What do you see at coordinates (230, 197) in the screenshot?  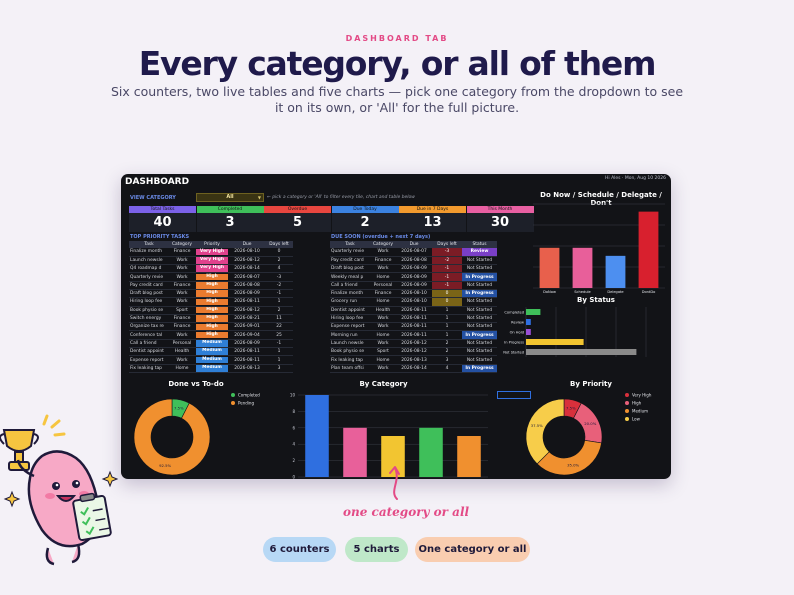 I see `category-dropdown: All ▼` at bounding box center [230, 197].